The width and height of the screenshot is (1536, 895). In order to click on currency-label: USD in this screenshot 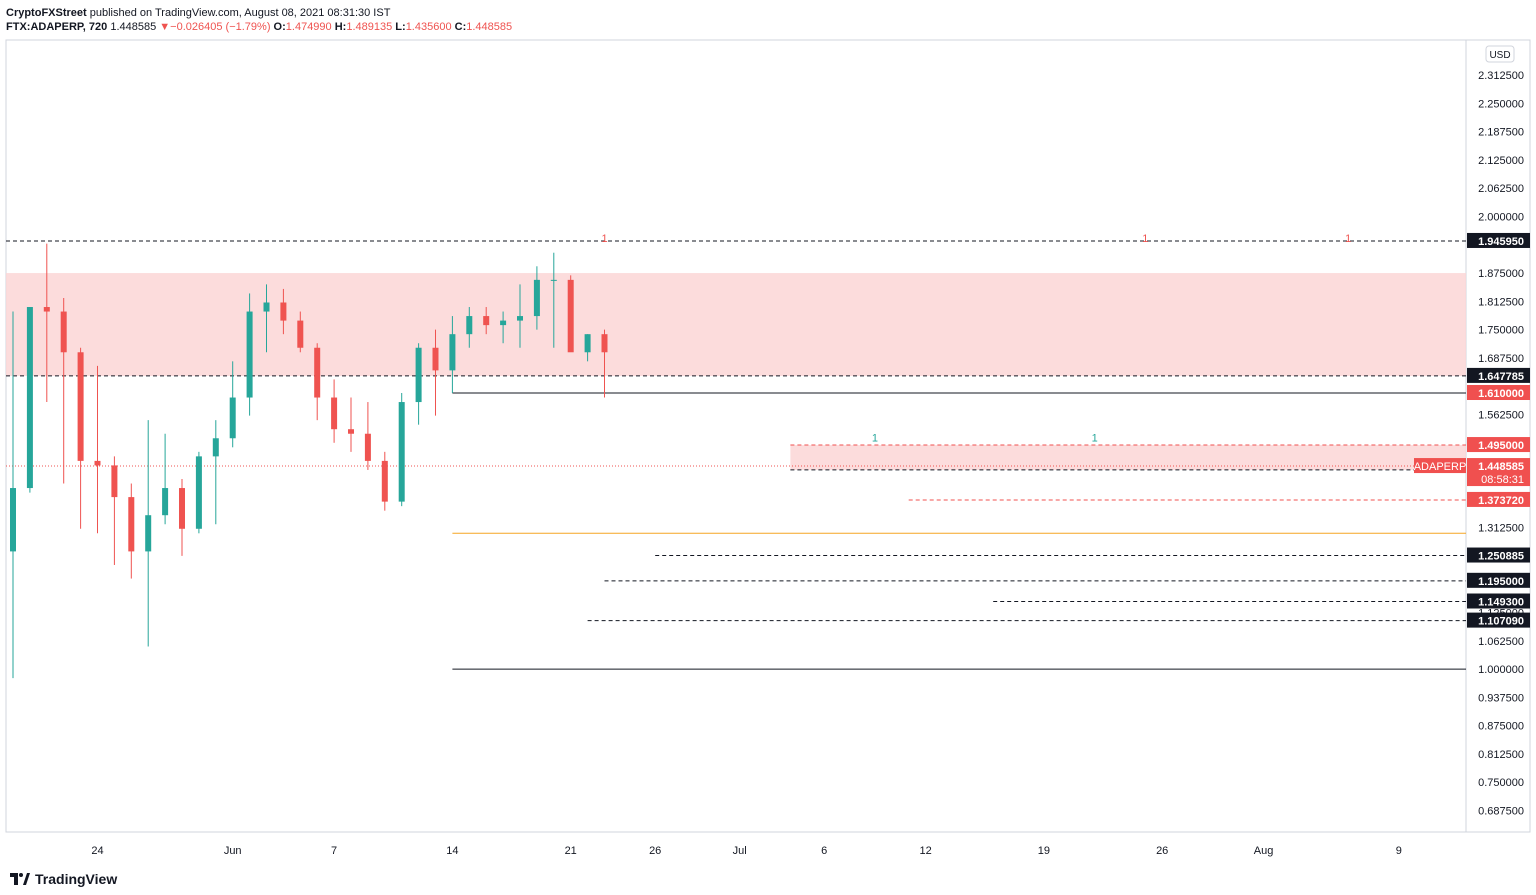, I will do `click(1499, 55)`.